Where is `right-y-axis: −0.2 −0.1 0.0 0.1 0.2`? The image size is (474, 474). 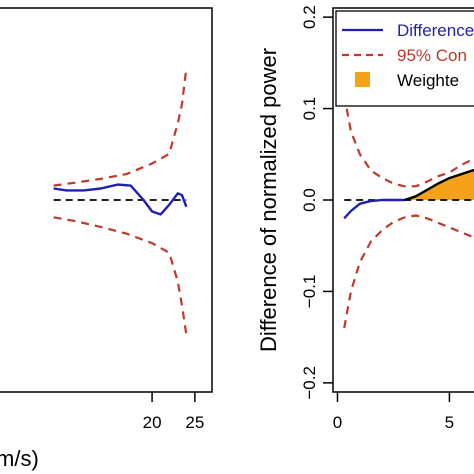 right-y-axis: −0.2 −0.1 0.0 0.1 0.2 is located at coordinates (316, 202).